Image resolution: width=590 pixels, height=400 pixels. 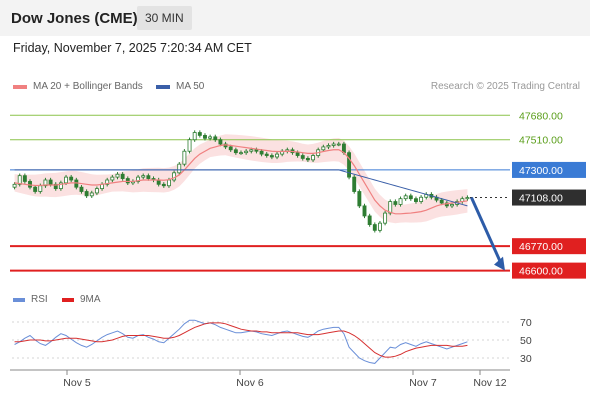 What do you see at coordinates (526, 323) in the screenshot?
I see `rsi-tick-70: 70` at bounding box center [526, 323].